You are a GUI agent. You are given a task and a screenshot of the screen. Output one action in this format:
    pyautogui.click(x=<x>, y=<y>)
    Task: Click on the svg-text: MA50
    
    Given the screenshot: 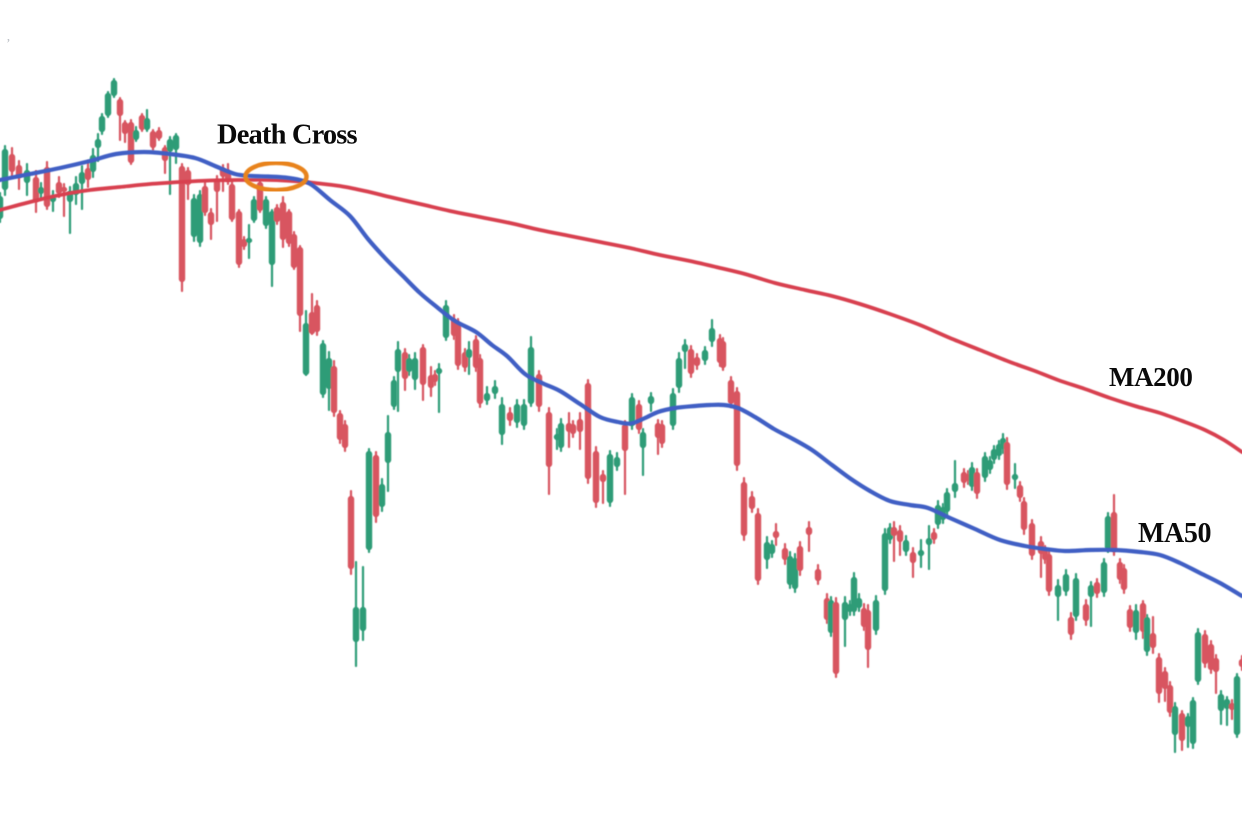 What is the action you would take?
    pyautogui.click(x=1174, y=533)
    